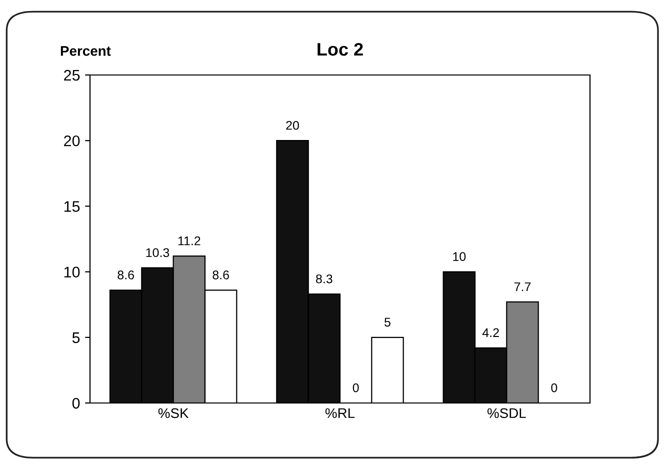 Image resolution: width=668 pixels, height=467 pixels. I want to click on y-tick-label: 20, so click(72, 140).